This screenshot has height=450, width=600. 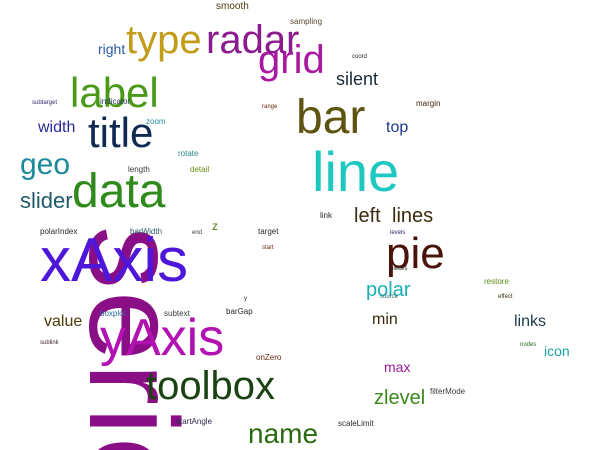 What do you see at coordinates (46, 200) in the screenshot?
I see `word-slider: slider` at bounding box center [46, 200].